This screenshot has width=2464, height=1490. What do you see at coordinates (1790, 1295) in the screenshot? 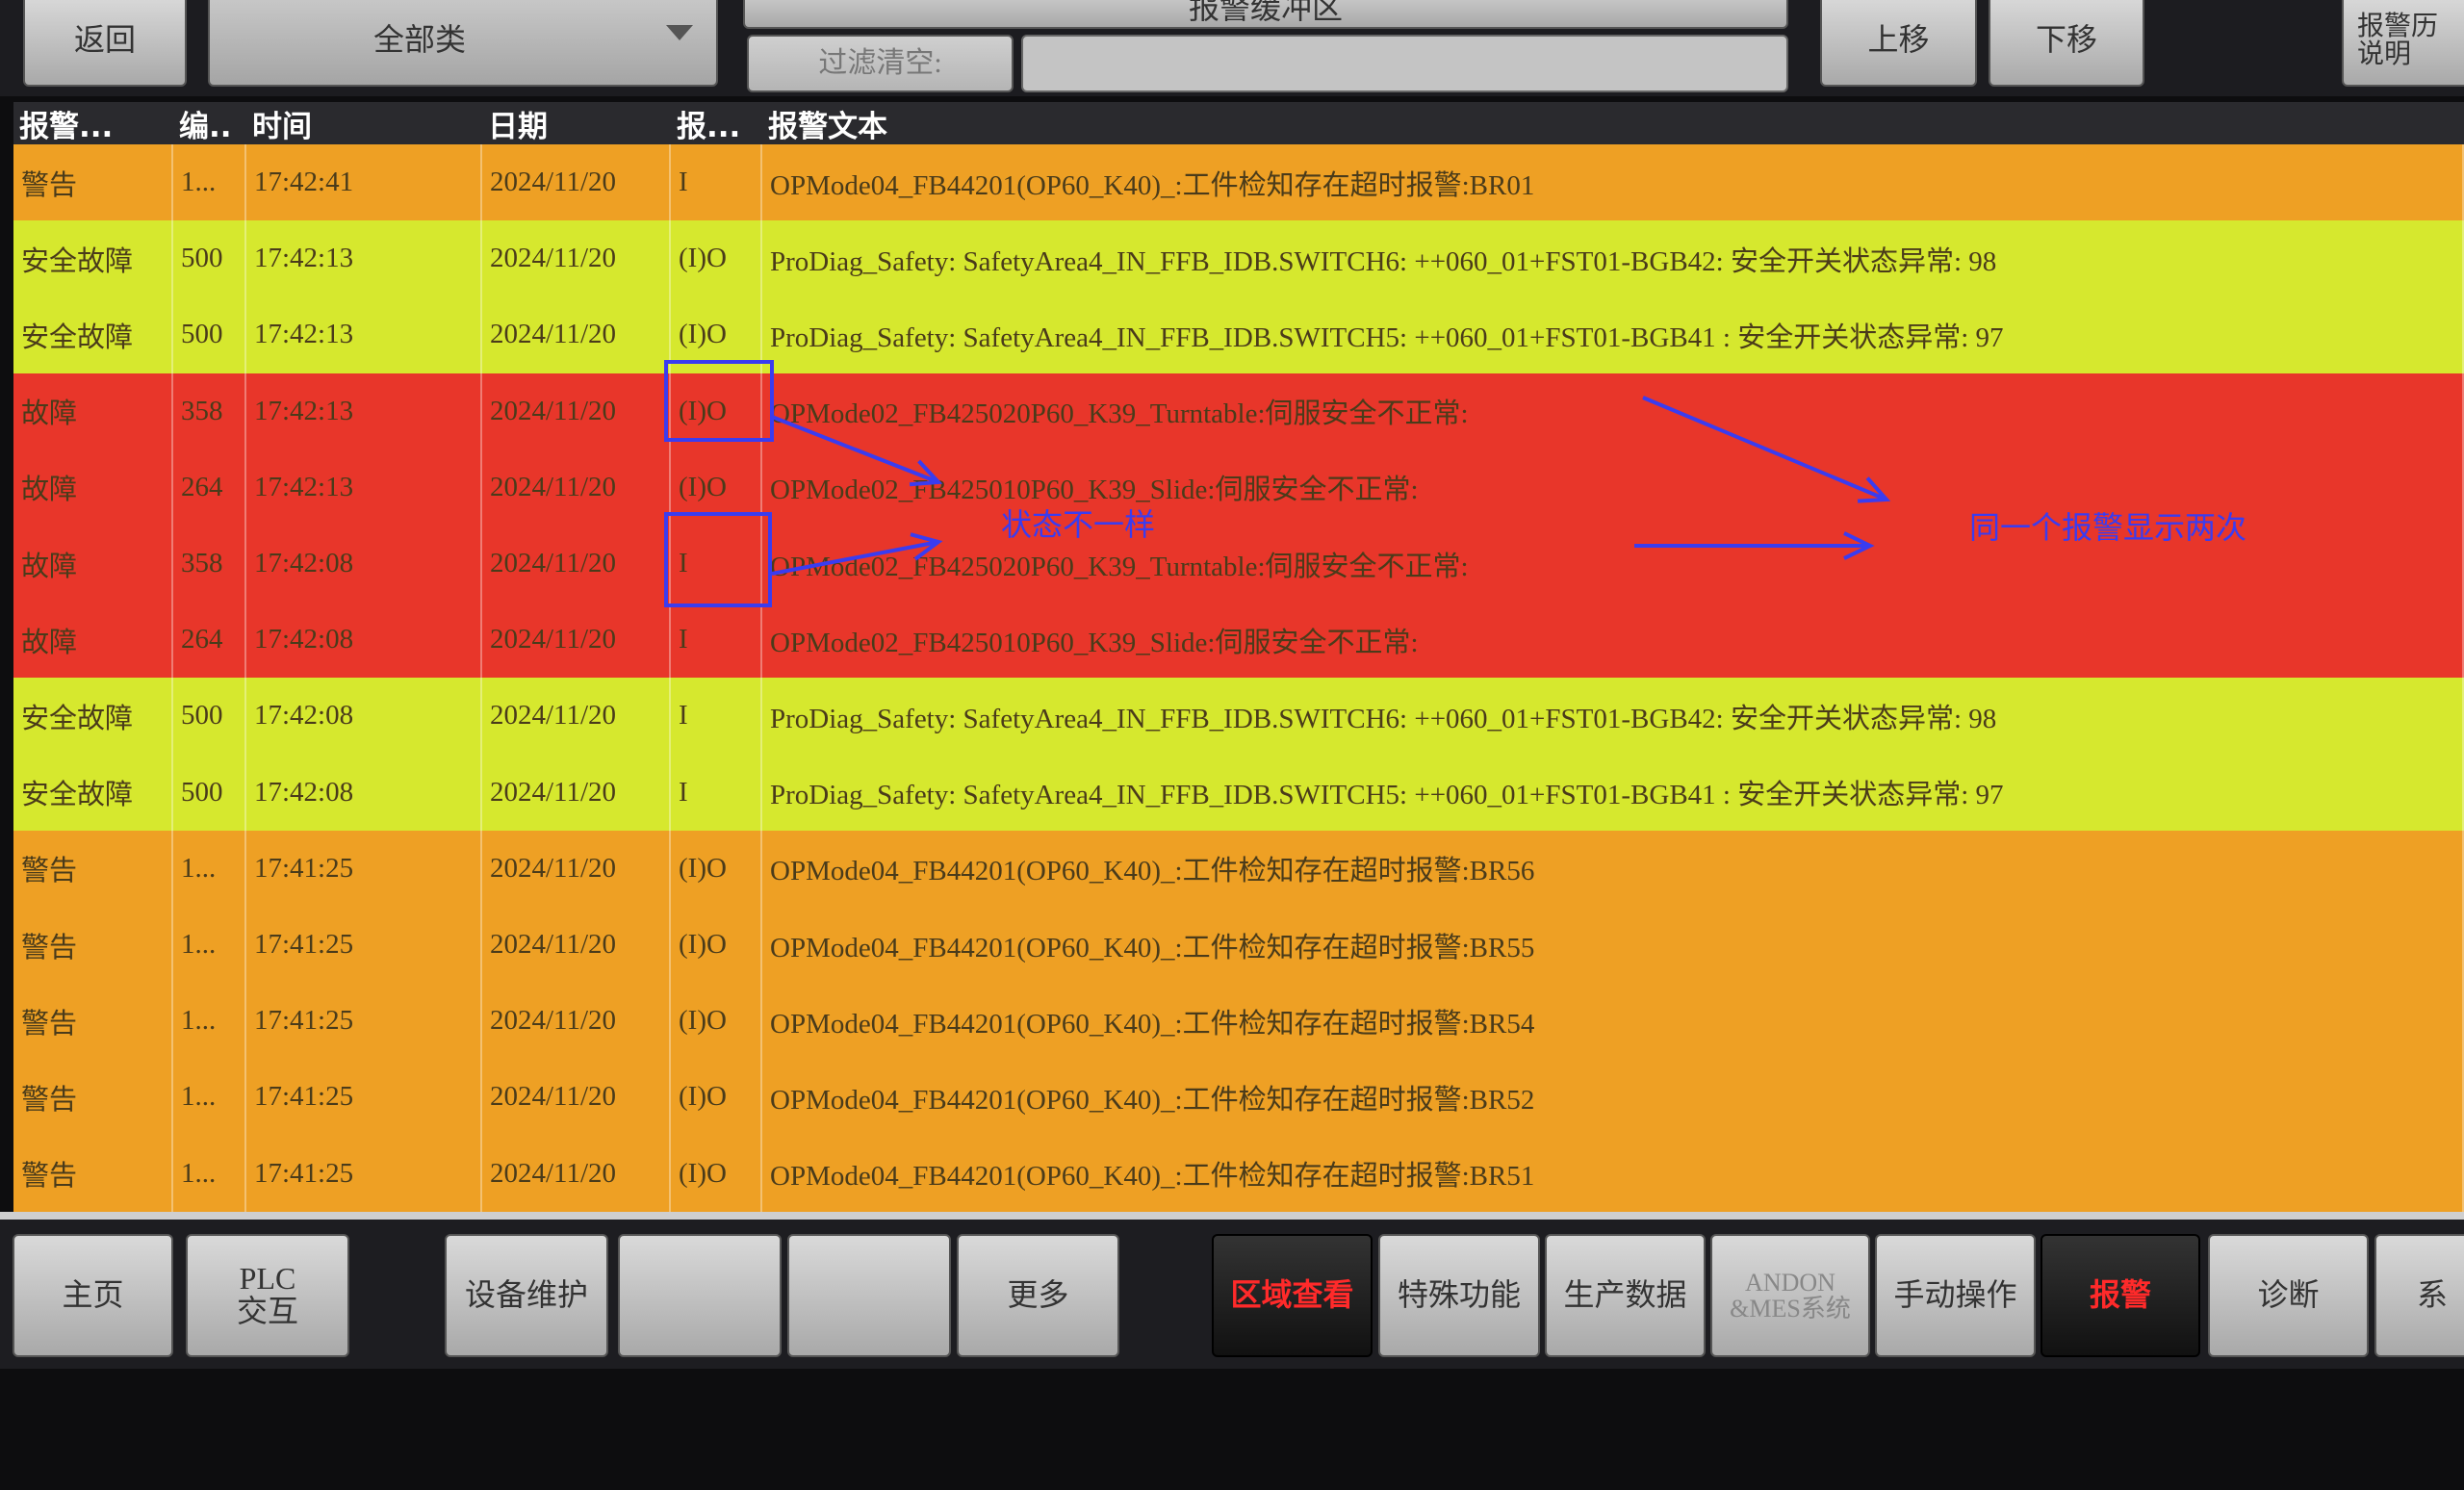
I see `nav-button: ANDON &MES系统` at bounding box center [1790, 1295].